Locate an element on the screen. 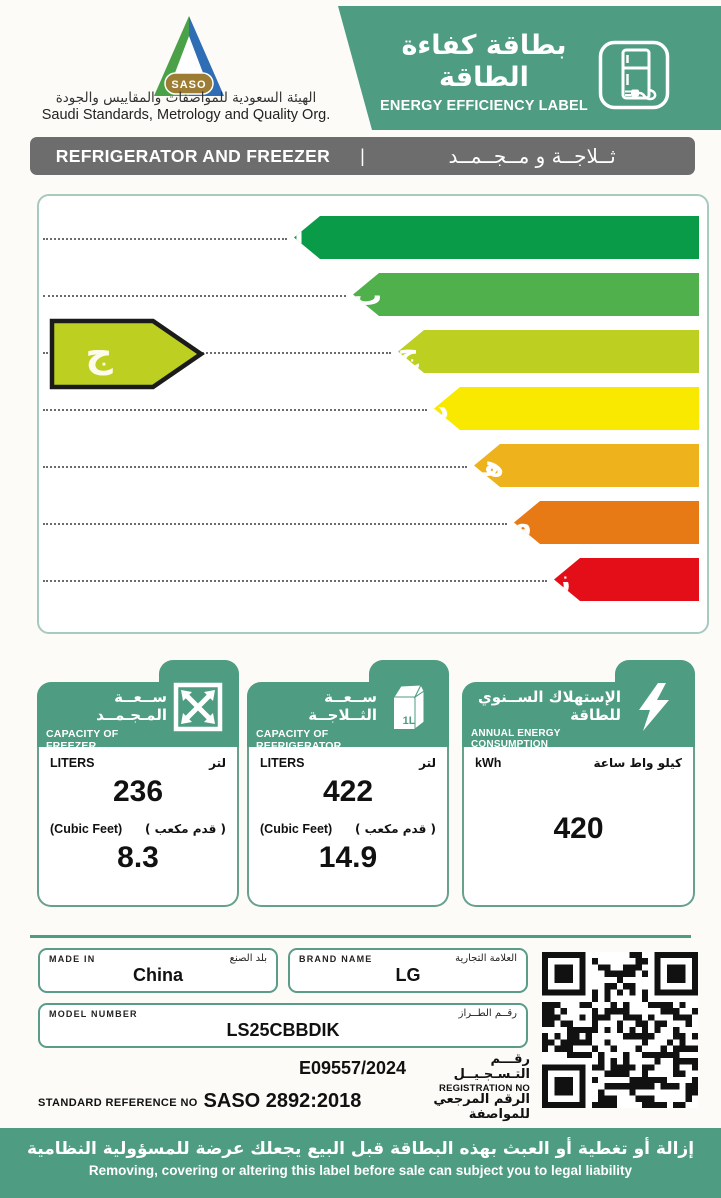  registration-label-ar: رقـــم التـسـجـيــل is located at coordinates (491, 1067).